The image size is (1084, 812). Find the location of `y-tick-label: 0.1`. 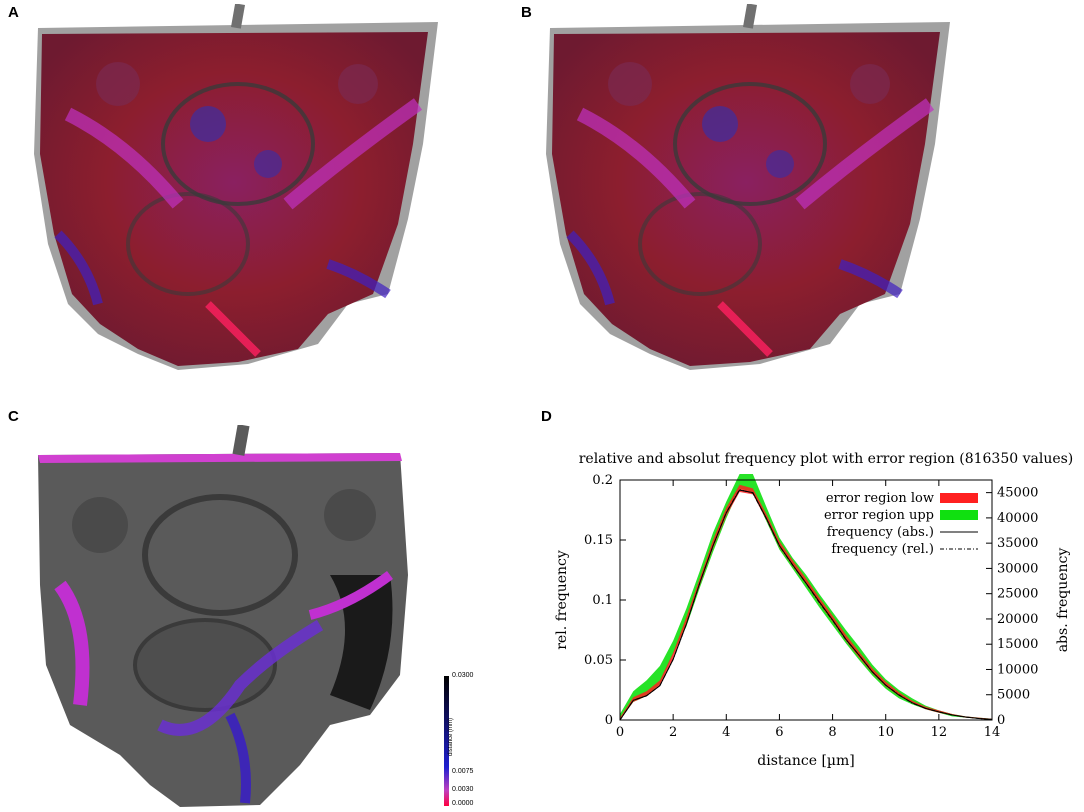

y-tick-label: 0.1 is located at coordinates (602, 600).